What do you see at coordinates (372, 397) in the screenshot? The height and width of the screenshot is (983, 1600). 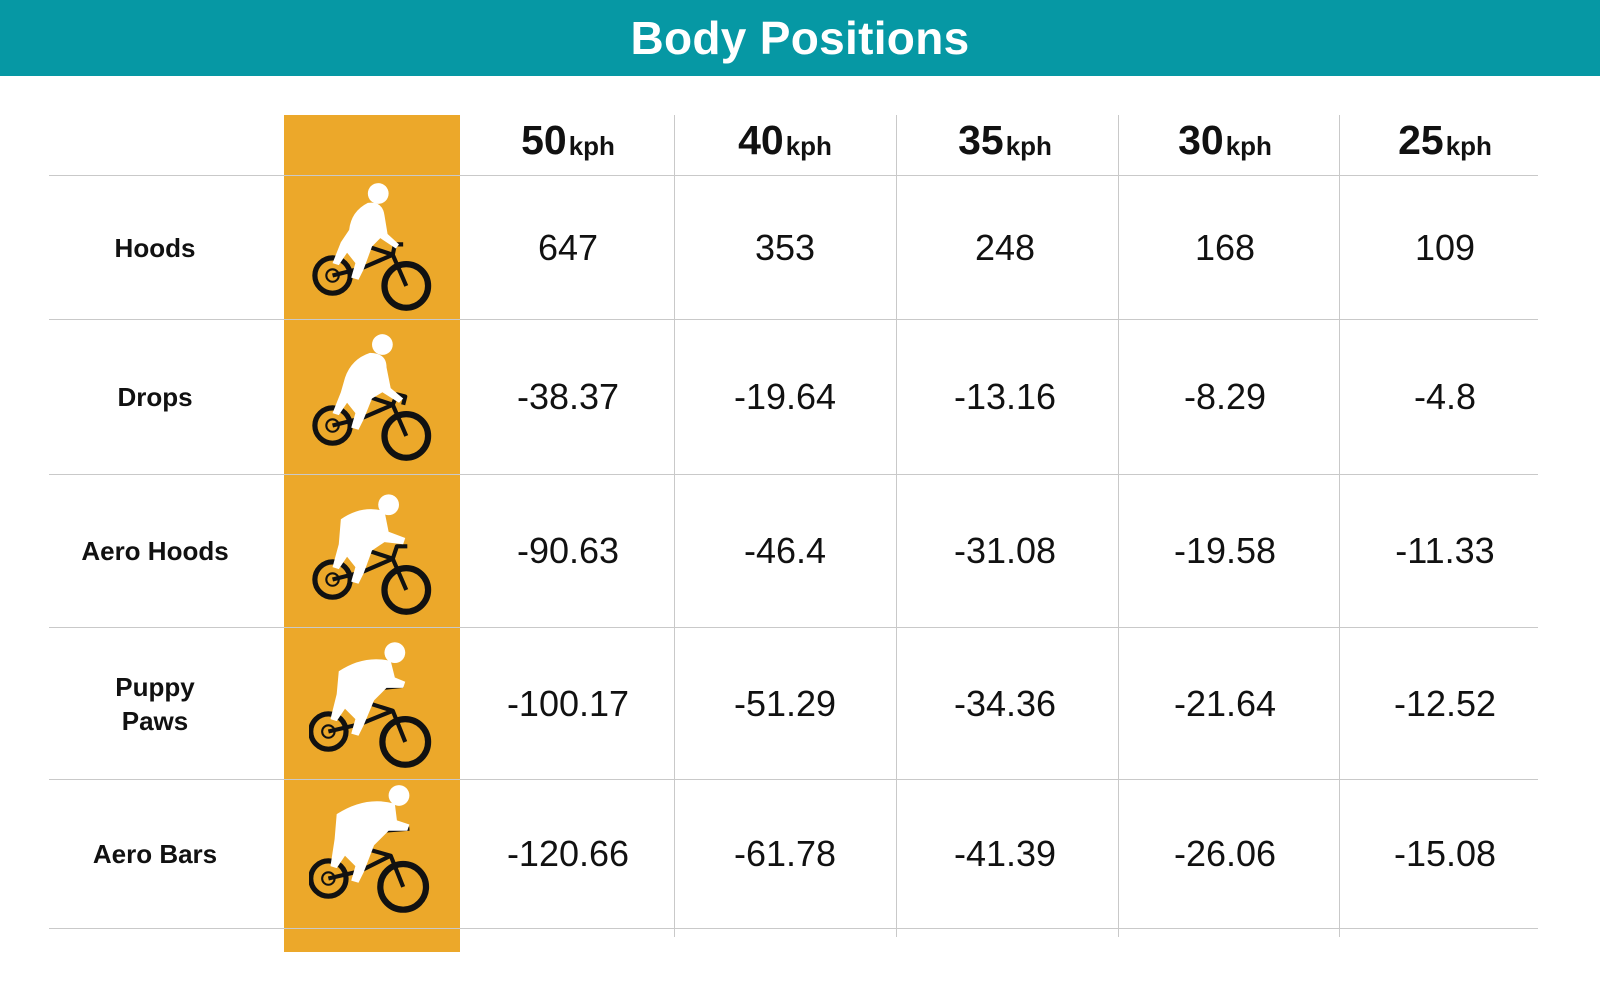 I see `cyclist-drops-icon` at bounding box center [372, 397].